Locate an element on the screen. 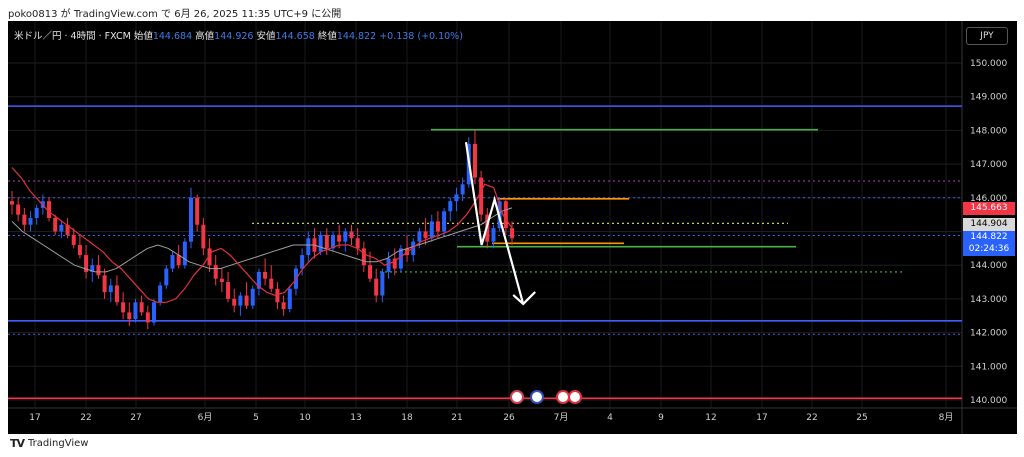 Image resolution: width=1024 pixels, height=457 pixels. x-tick-label: 4 is located at coordinates (610, 418).